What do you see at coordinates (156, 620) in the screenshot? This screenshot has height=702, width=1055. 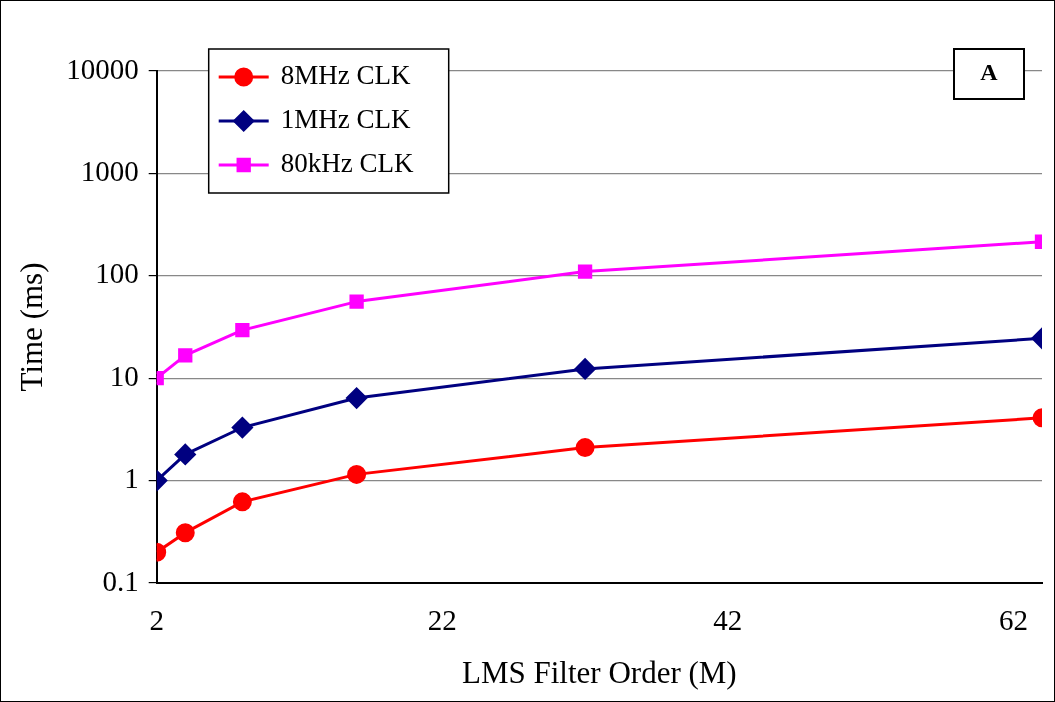 I see `x-tick-label: 2` at bounding box center [156, 620].